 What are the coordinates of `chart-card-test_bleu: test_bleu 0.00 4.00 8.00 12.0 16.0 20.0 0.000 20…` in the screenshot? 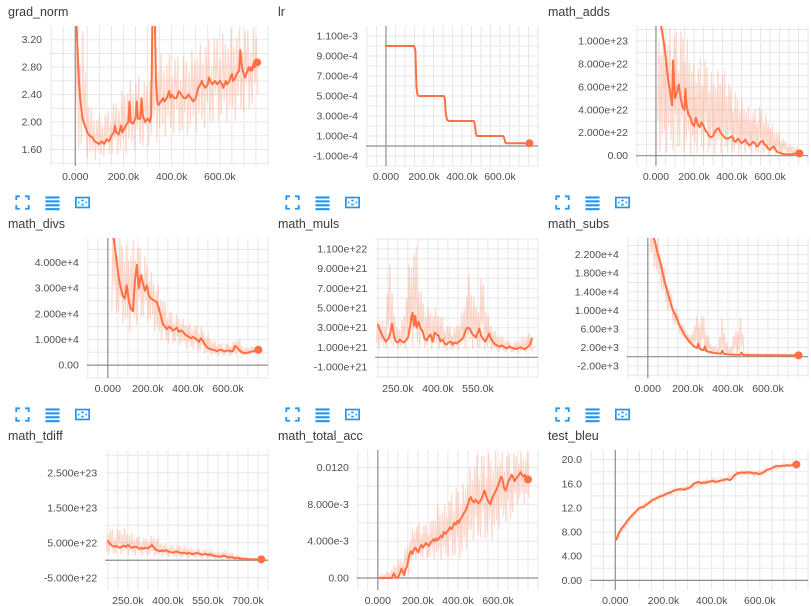 It's located at (675, 515).